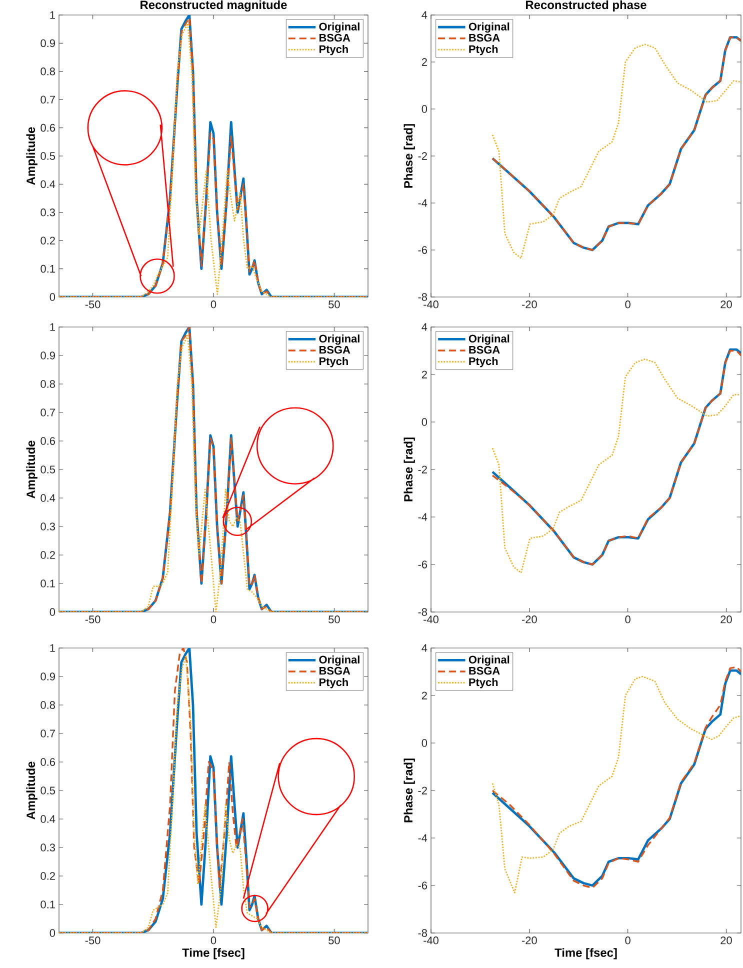 The width and height of the screenshot is (743, 968). Describe the element at coordinates (213, 6) in the screenshot. I see `chart-title: Reconstructed magnitude` at that location.